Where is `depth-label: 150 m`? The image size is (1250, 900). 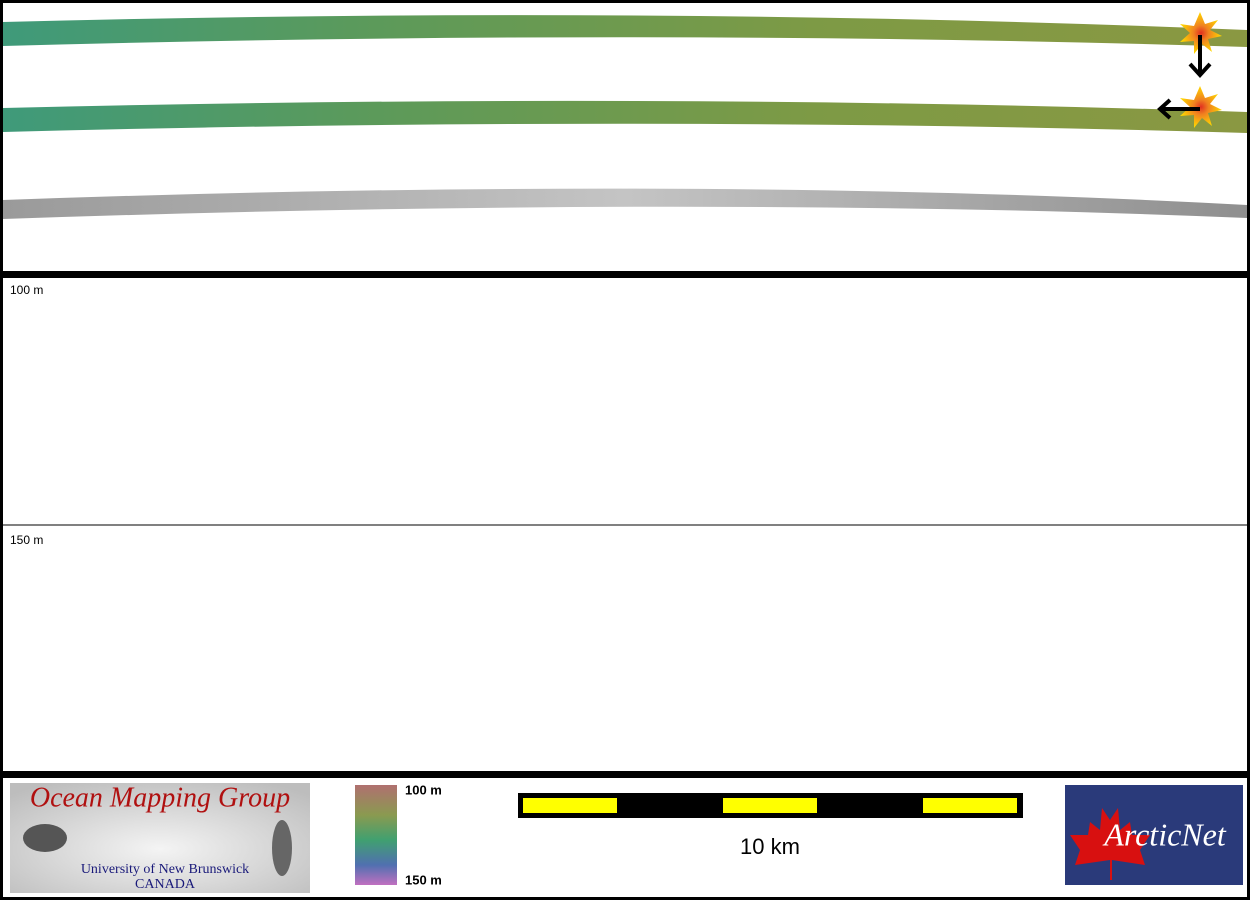 depth-label: 150 m is located at coordinates (26, 540).